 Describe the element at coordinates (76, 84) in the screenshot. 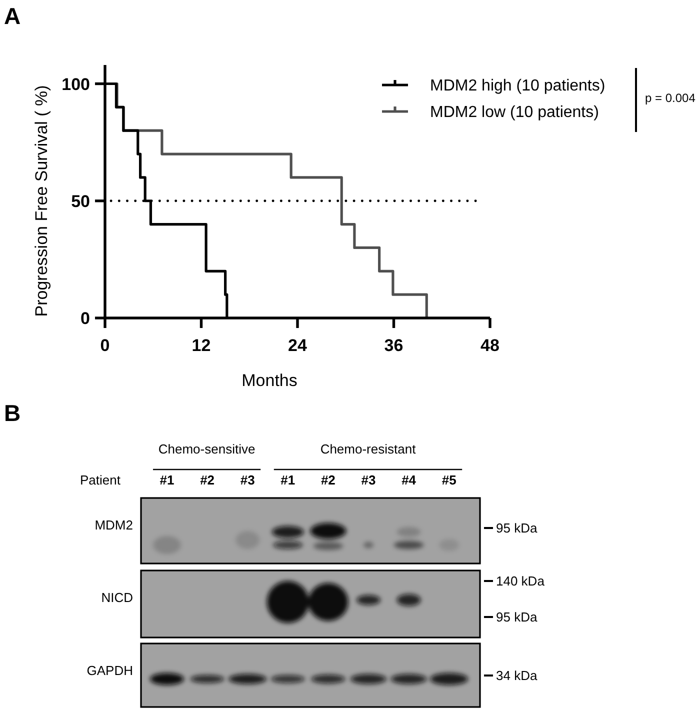

I see `y-tick-label: 100` at that location.